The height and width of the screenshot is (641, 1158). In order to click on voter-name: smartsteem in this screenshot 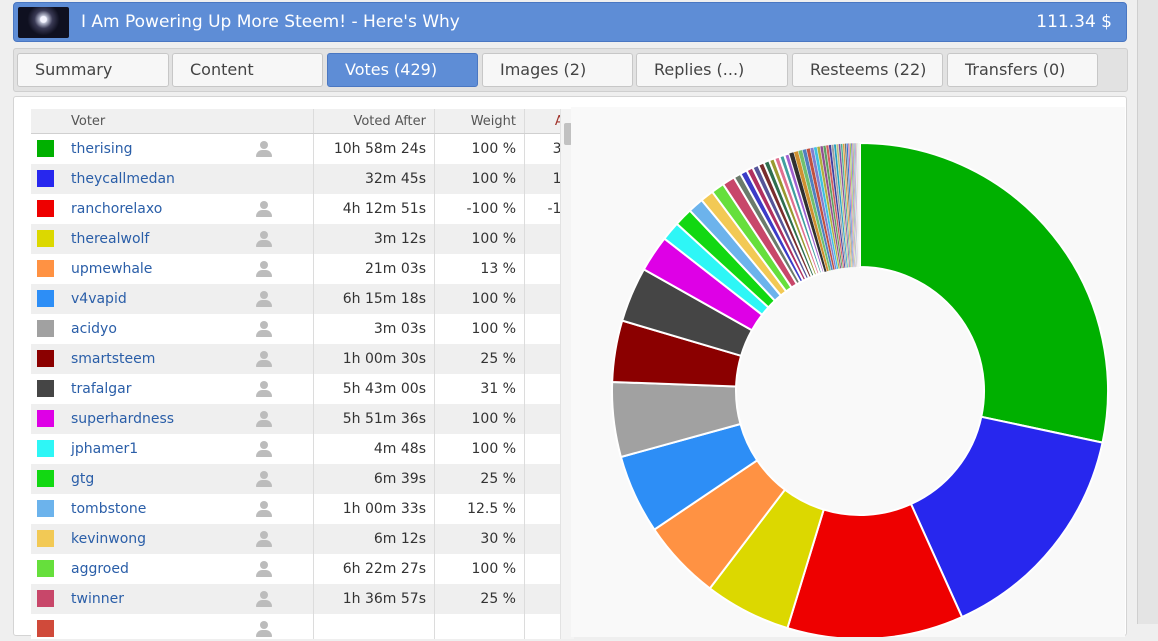, I will do `click(163, 359)`.